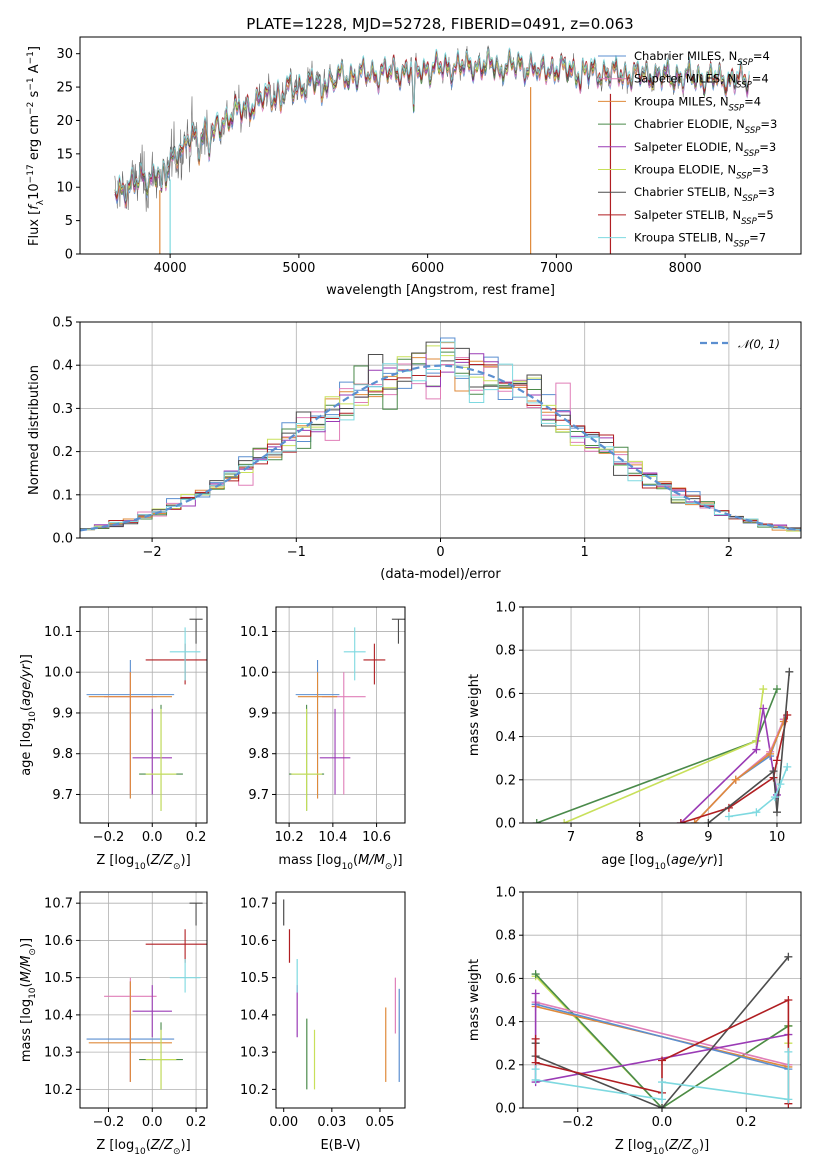 The height and width of the screenshot is (1170, 819). What do you see at coordinates (729, 552) in the screenshot?
I see `x-tick-label: 2` at bounding box center [729, 552].